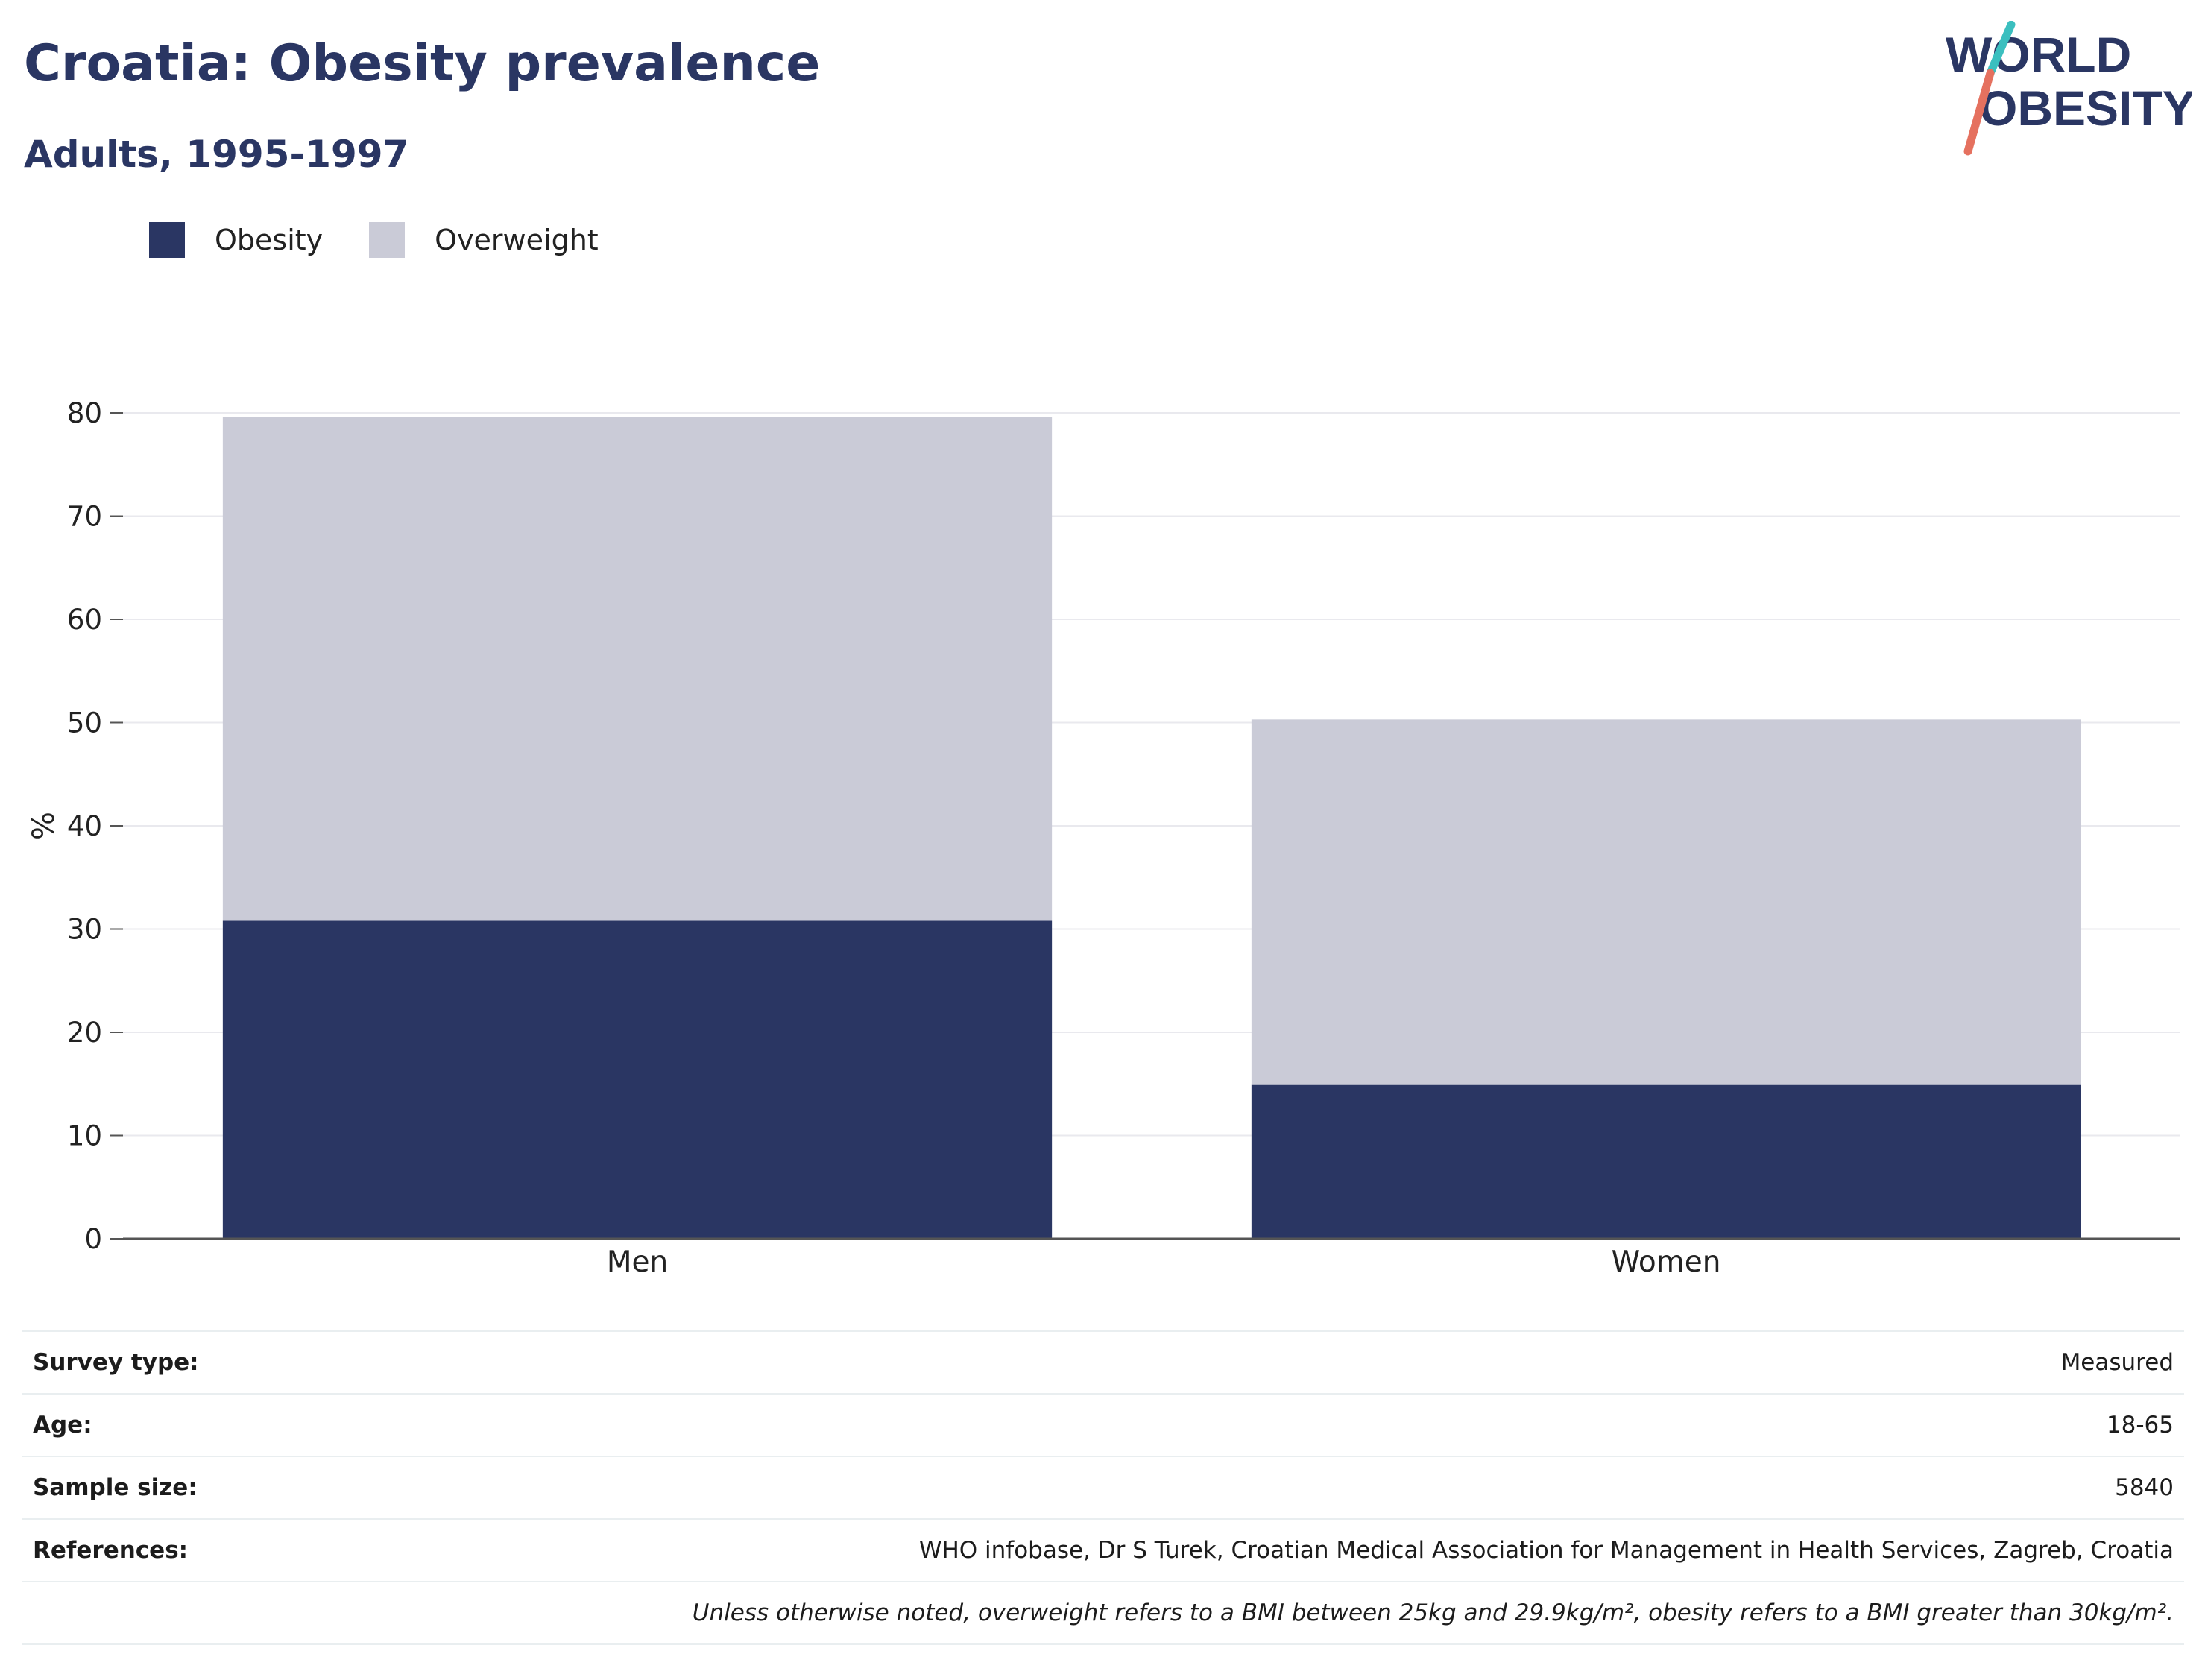 The height and width of the screenshot is (1680, 2205). What do you see at coordinates (84, 723) in the screenshot?
I see `y-tick-label: 50` at bounding box center [84, 723].